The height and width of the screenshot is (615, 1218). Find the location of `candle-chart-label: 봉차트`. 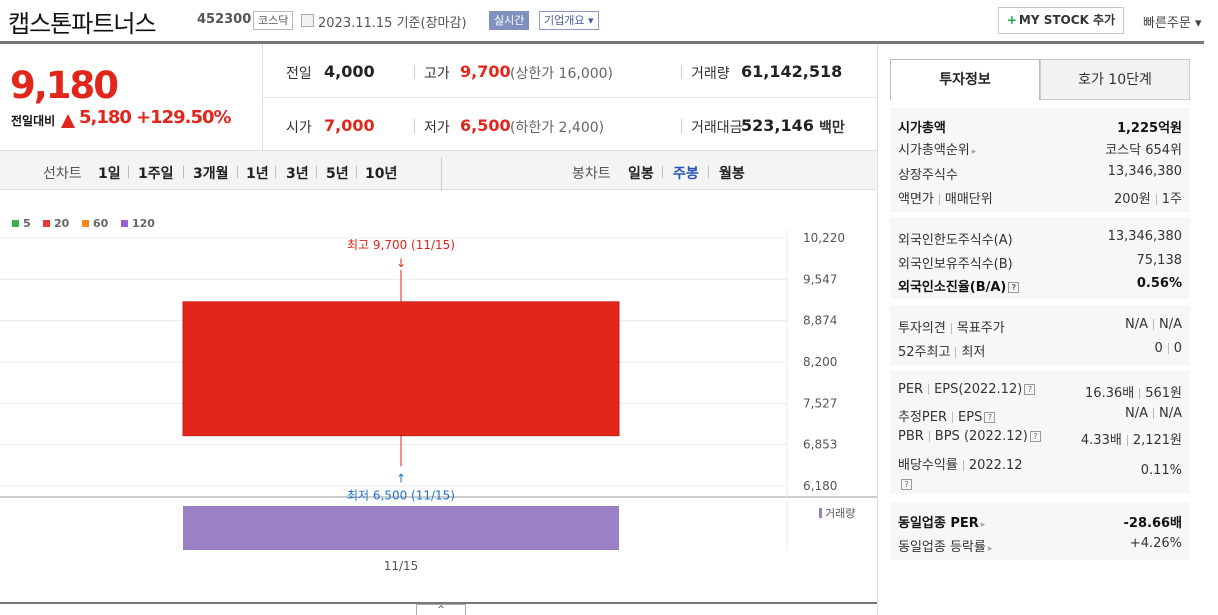

candle-chart-label: 봉차트 is located at coordinates (591, 174).